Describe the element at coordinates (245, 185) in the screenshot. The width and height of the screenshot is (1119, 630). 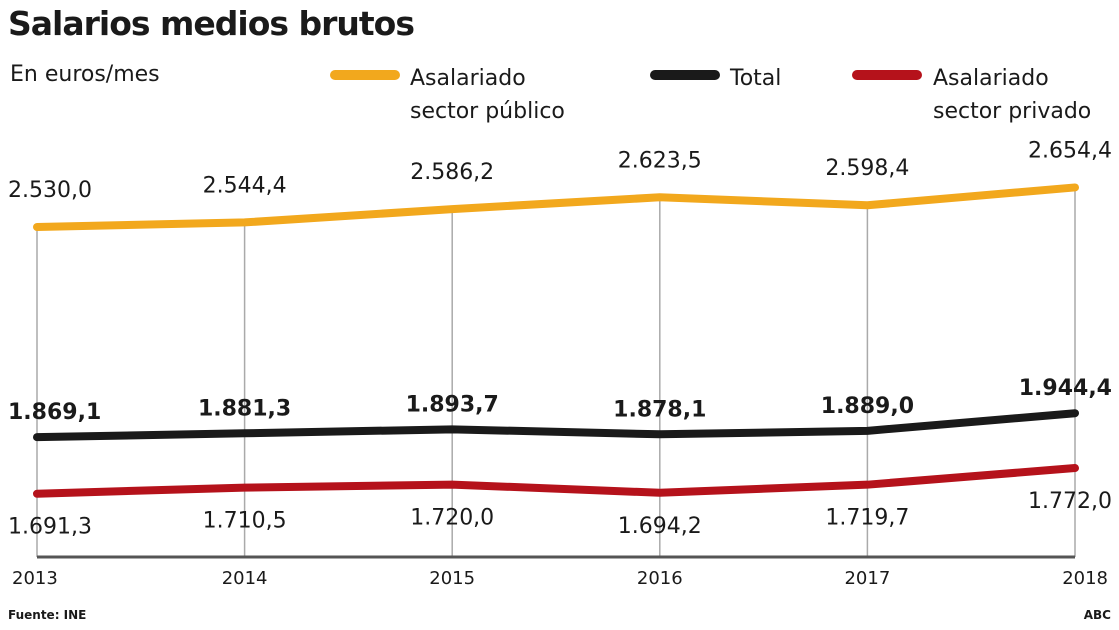
I see `data-label: 2.544,4` at that location.